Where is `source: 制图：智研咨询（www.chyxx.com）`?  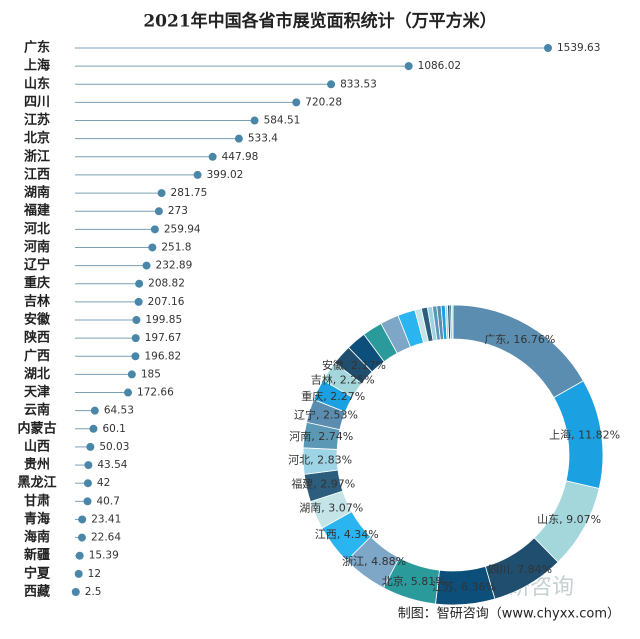 source: 制图：智研咨询（www.chyxx.com） is located at coordinates (509, 614).